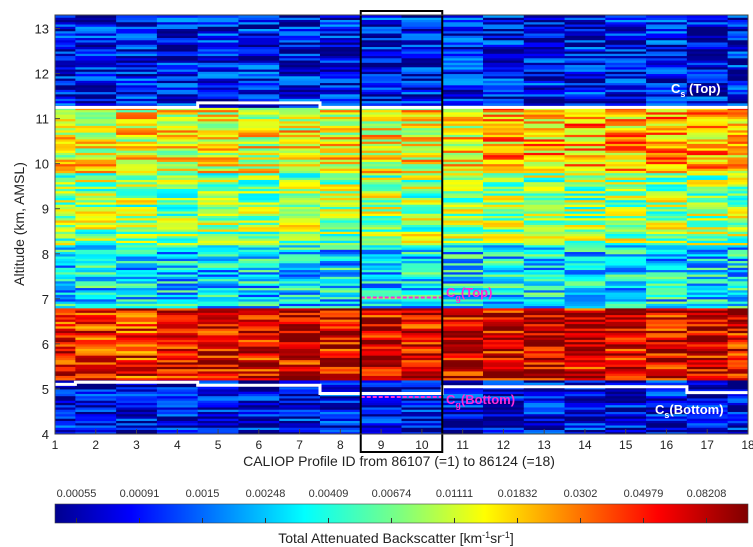 The image size is (753, 547). What do you see at coordinates (401, 513) in the screenshot?
I see `colorbar` at bounding box center [401, 513].